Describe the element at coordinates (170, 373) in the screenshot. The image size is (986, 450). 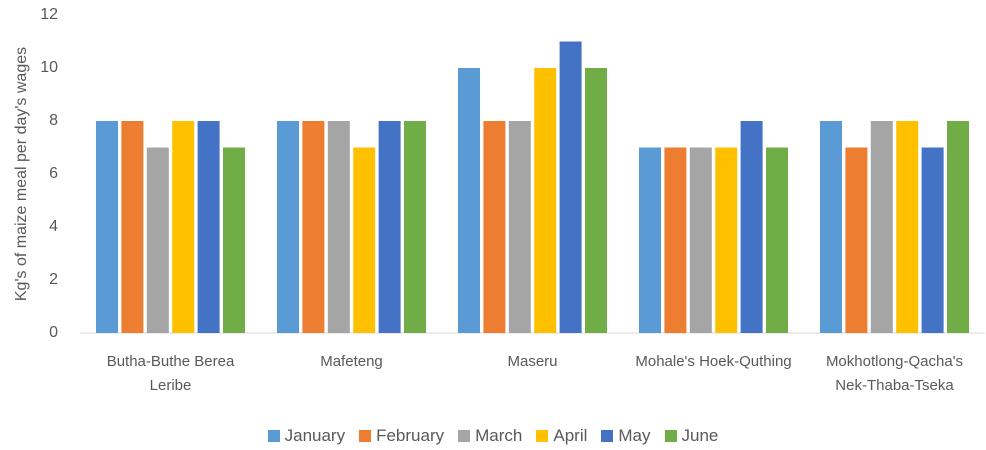
I see `x-tick-label: Butha-Buthe Berea Leribe` at that location.